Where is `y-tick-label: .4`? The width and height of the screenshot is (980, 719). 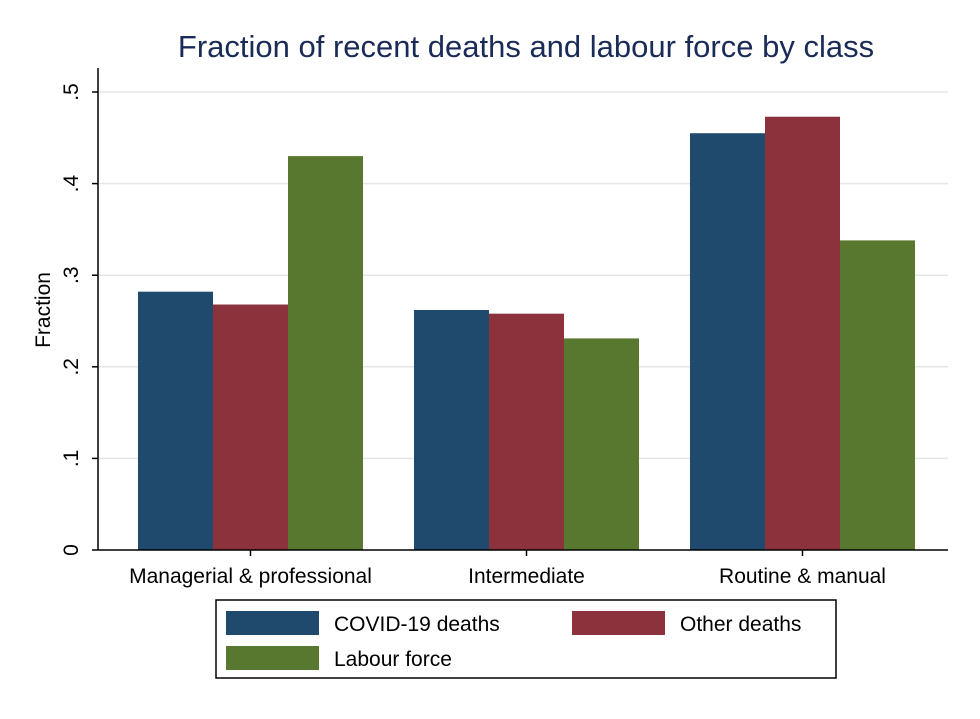
y-tick-label: .4 is located at coordinates (71, 184).